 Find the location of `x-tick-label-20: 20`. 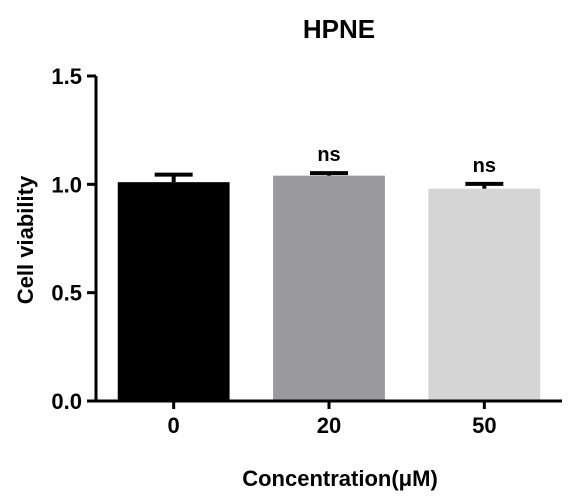

x-tick-label-20: 20 is located at coordinates (329, 425).